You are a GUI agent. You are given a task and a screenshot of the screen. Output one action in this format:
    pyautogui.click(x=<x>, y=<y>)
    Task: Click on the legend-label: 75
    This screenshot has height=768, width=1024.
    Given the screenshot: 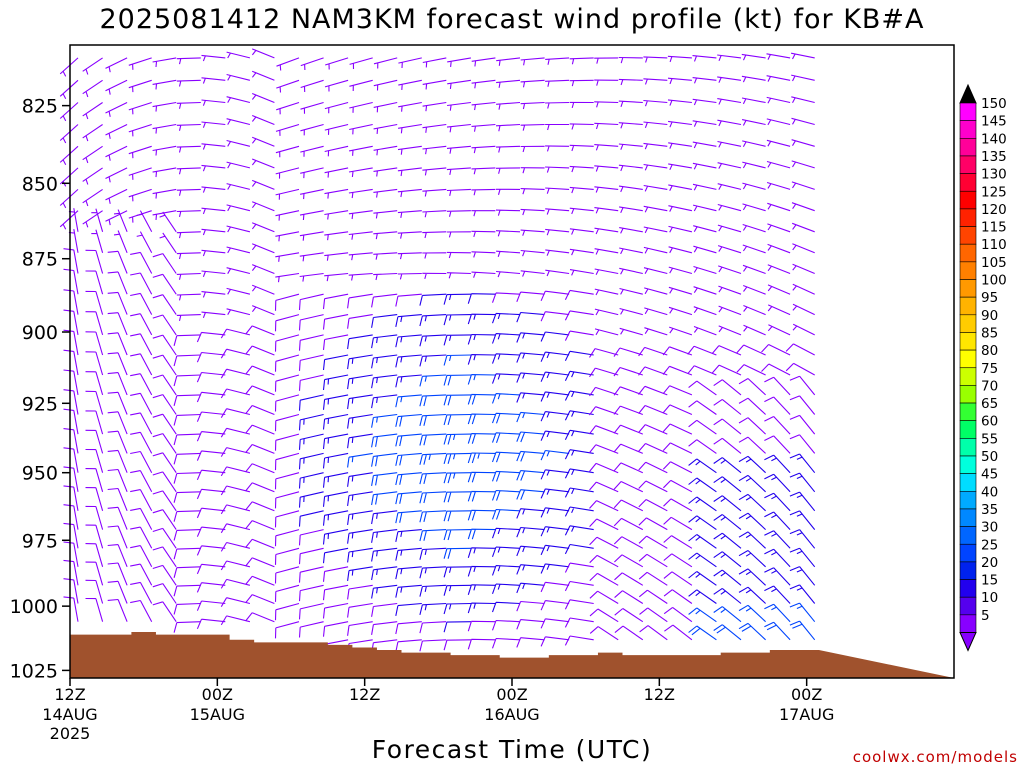 What is the action you would take?
    pyautogui.click(x=989, y=369)
    